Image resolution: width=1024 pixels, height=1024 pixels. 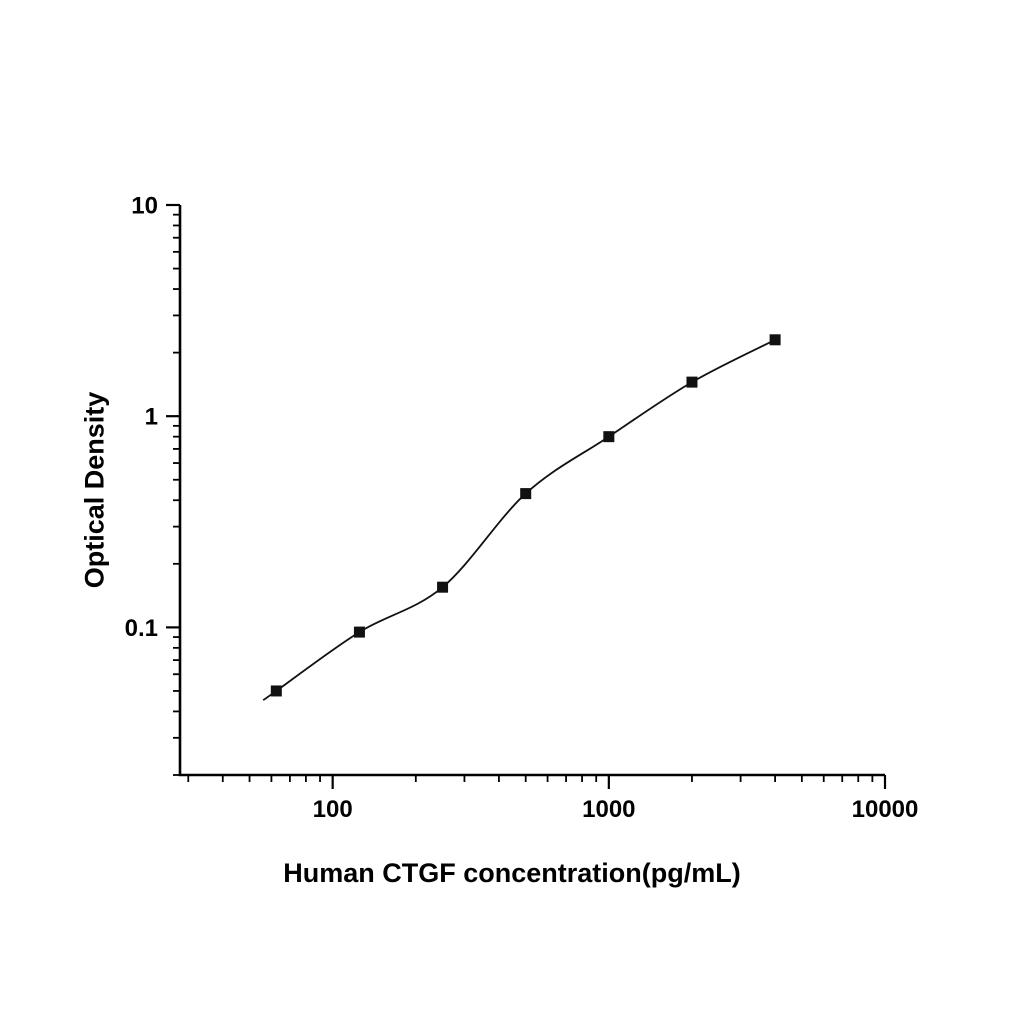 I want to click on y-tick-label: 0.1, so click(x=141, y=628).